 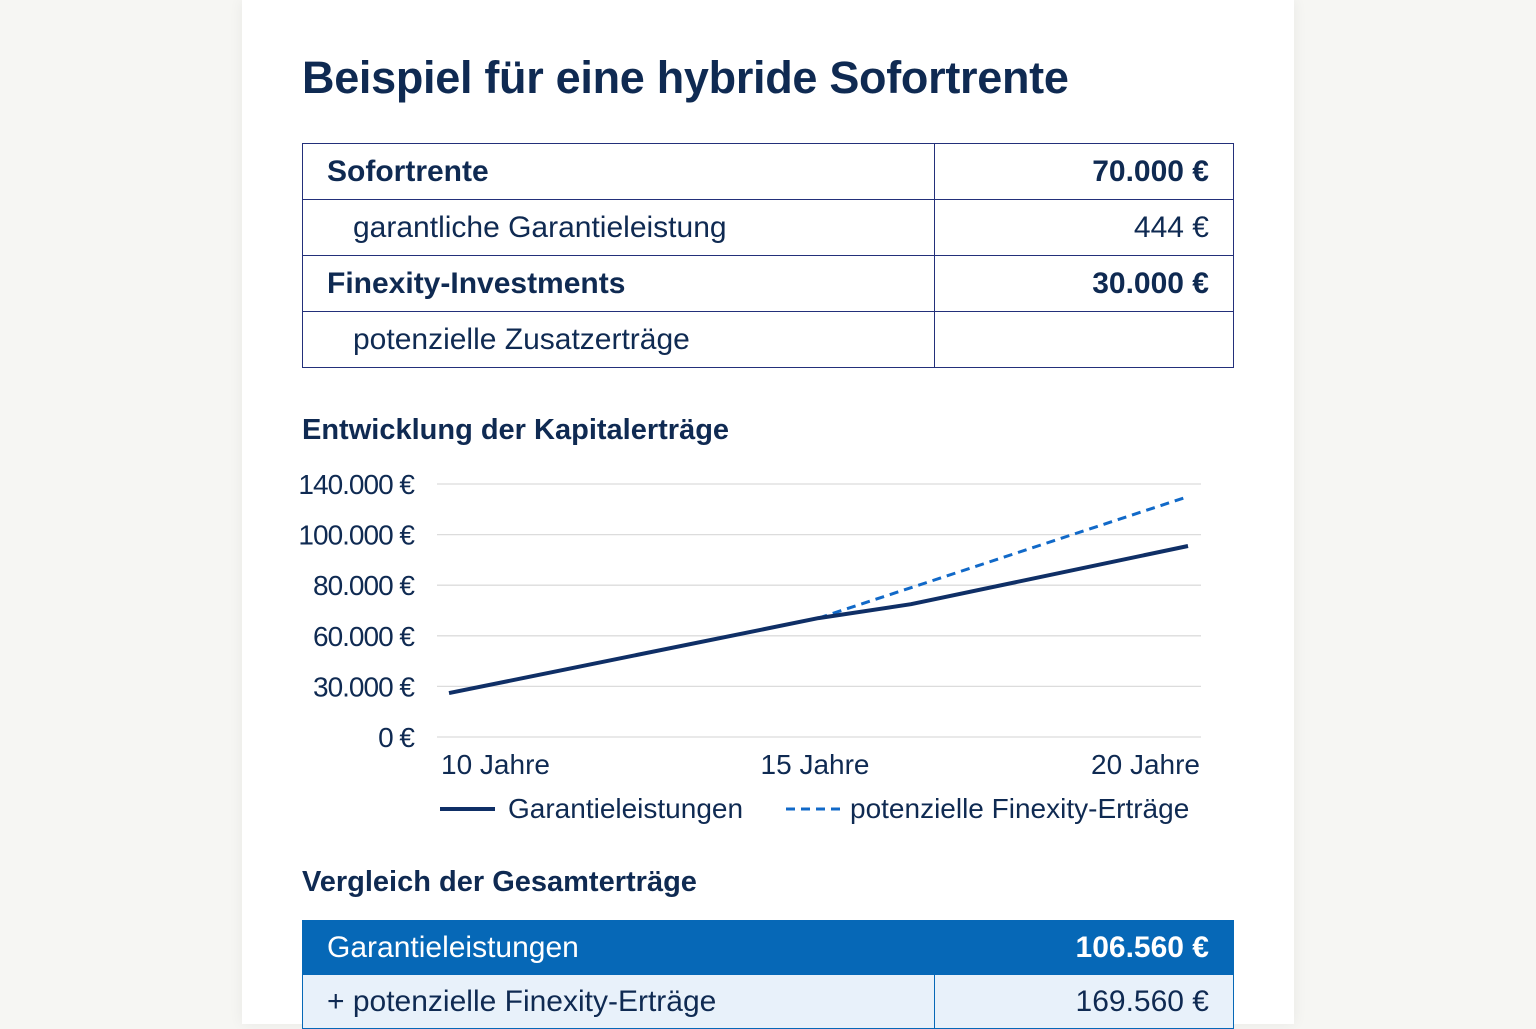 I want to click on x-tick-label: 15 Jahre, so click(x=815, y=764).